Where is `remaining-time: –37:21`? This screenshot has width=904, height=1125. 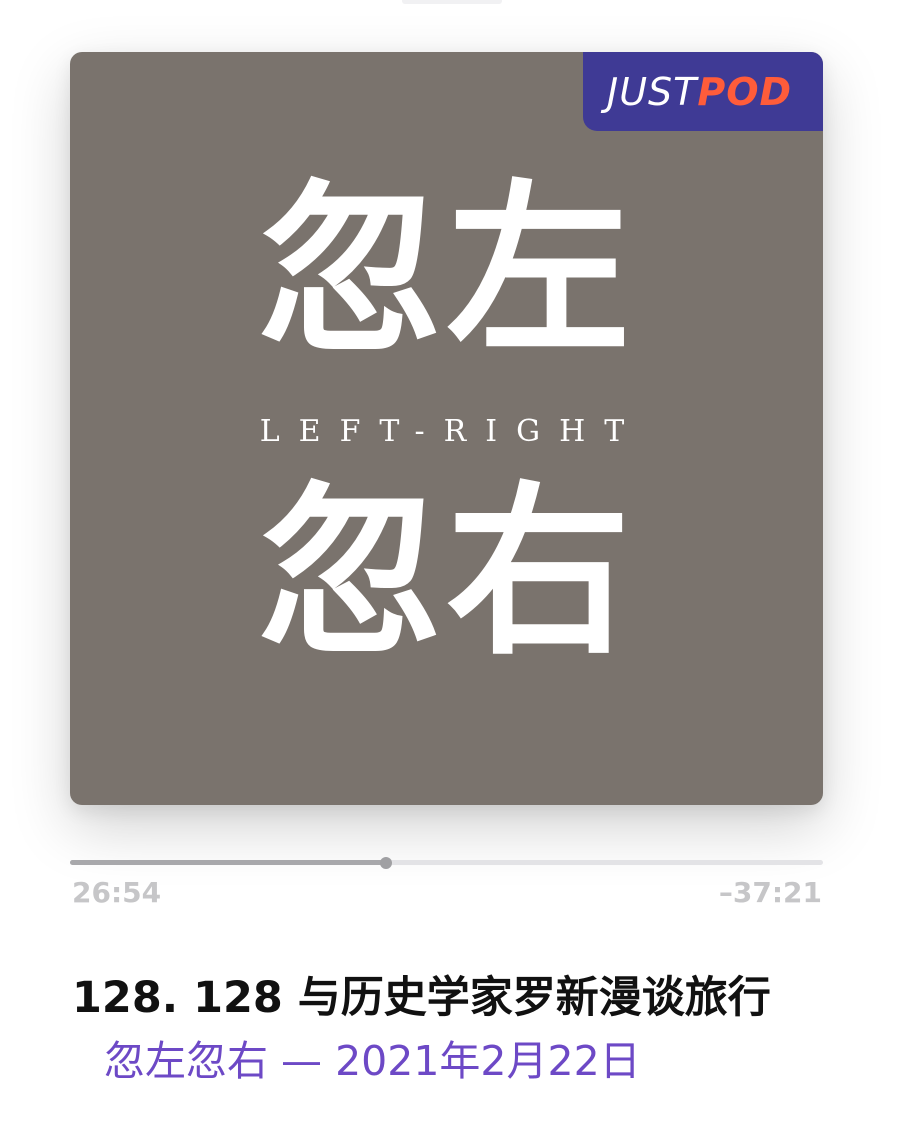 remaining-time: –37:21 is located at coordinates (770, 892).